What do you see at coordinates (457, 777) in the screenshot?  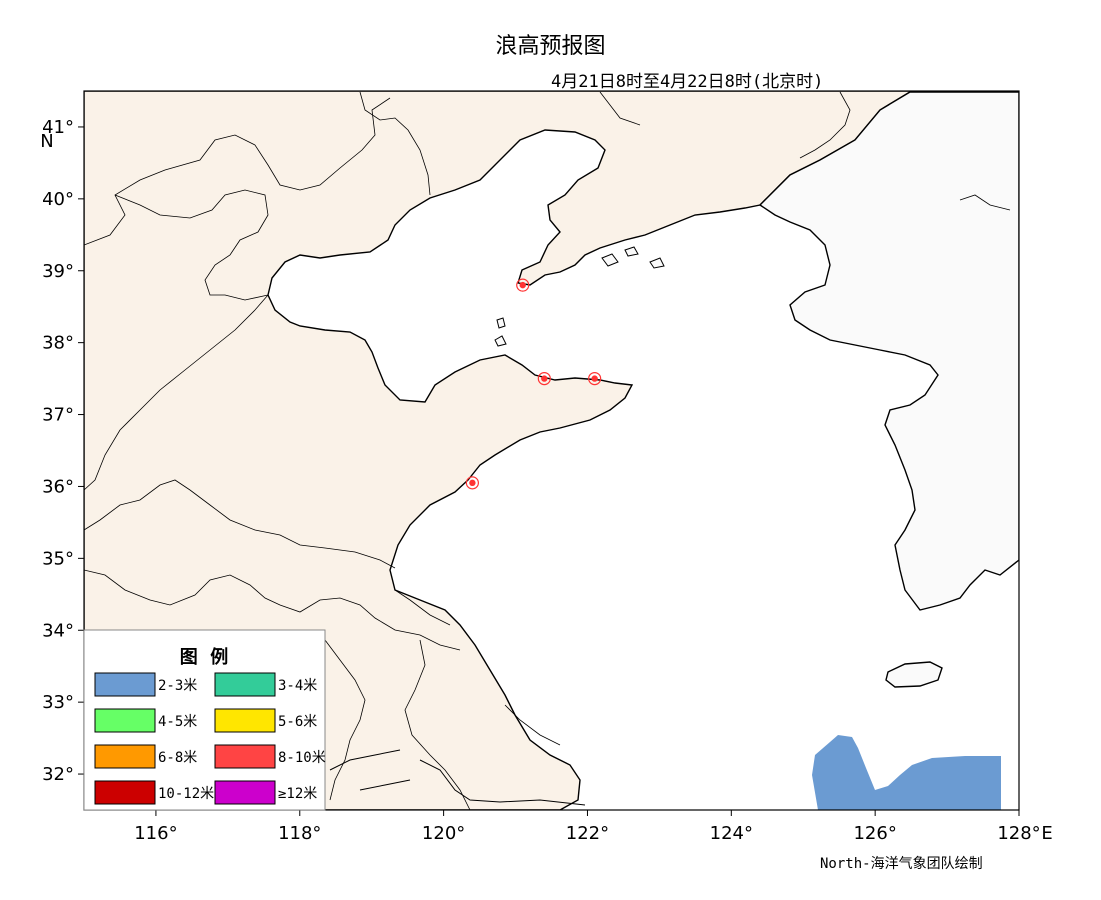 I see `rivers` at bounding box center [457, 777].